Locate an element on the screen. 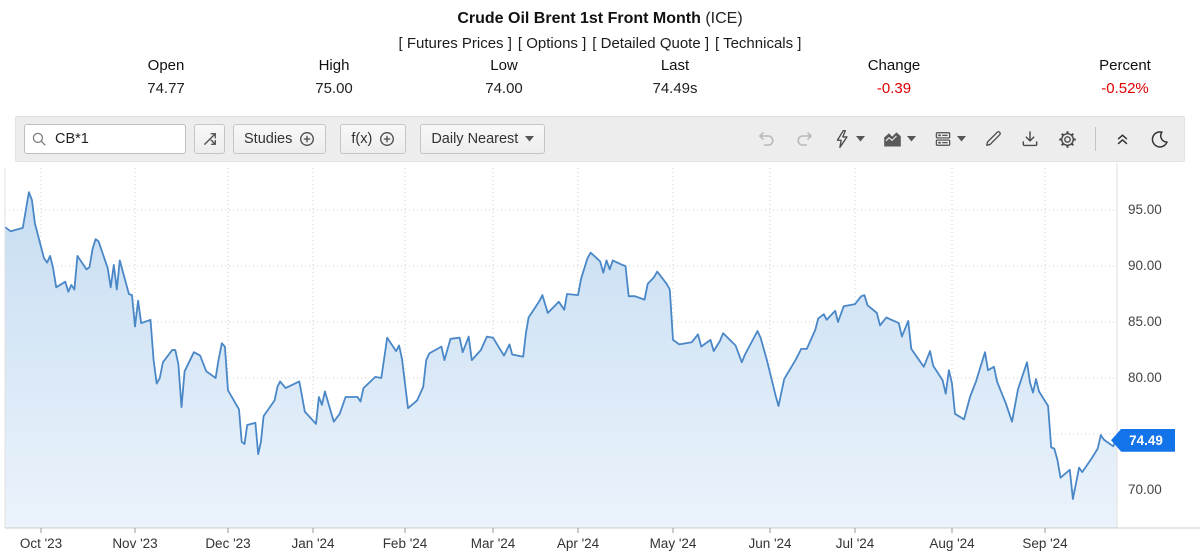  toolbar-icon-strip is located at coordinates (963, 139).